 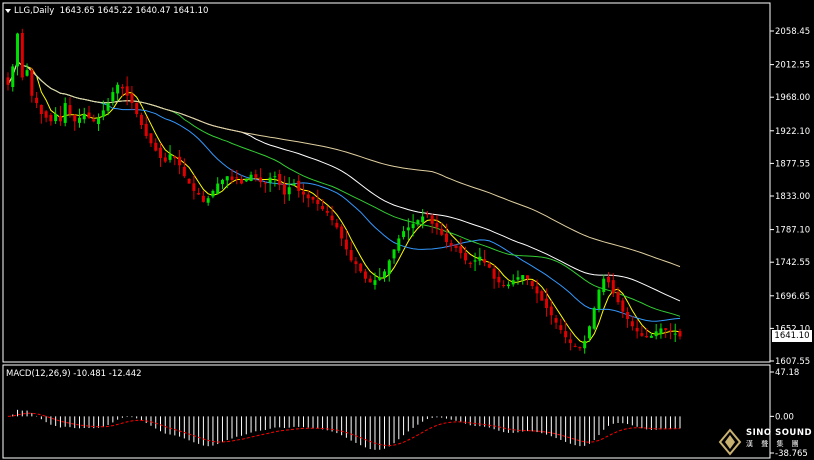 What do you see at coordinates (792, 231) in the screenshot?
I see `y-tick-label: 1787.10` at bounding box center [792, 231].